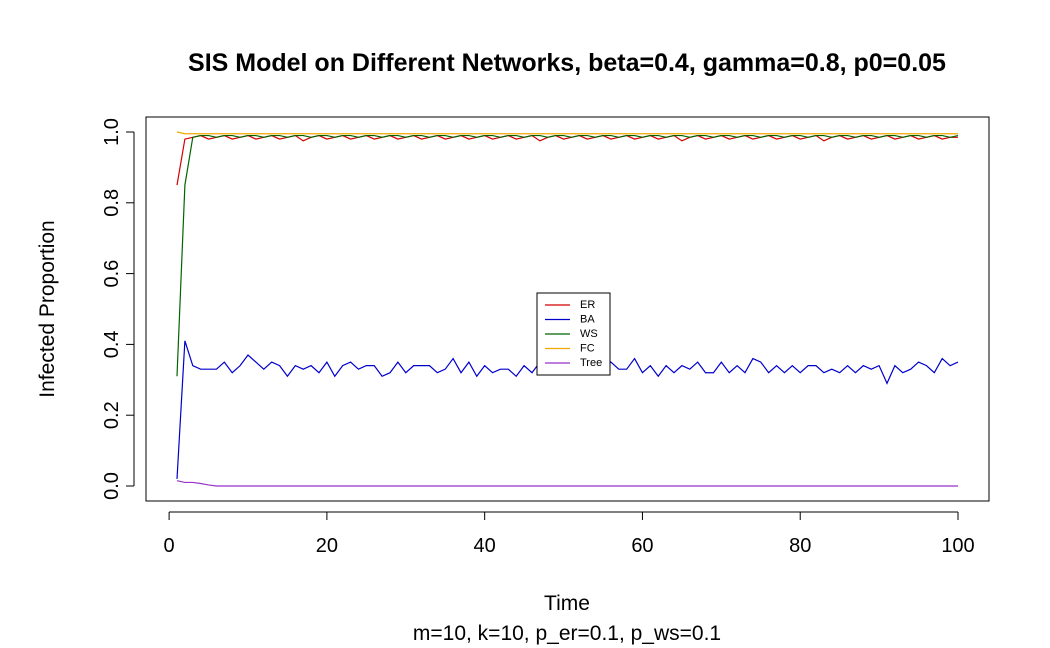 This screenshot has width=1050, height=648. What do you see at coordinates (485, 546) in the screenshot?
I see `x-tick-label: 40` at bounding box center [485, 546].